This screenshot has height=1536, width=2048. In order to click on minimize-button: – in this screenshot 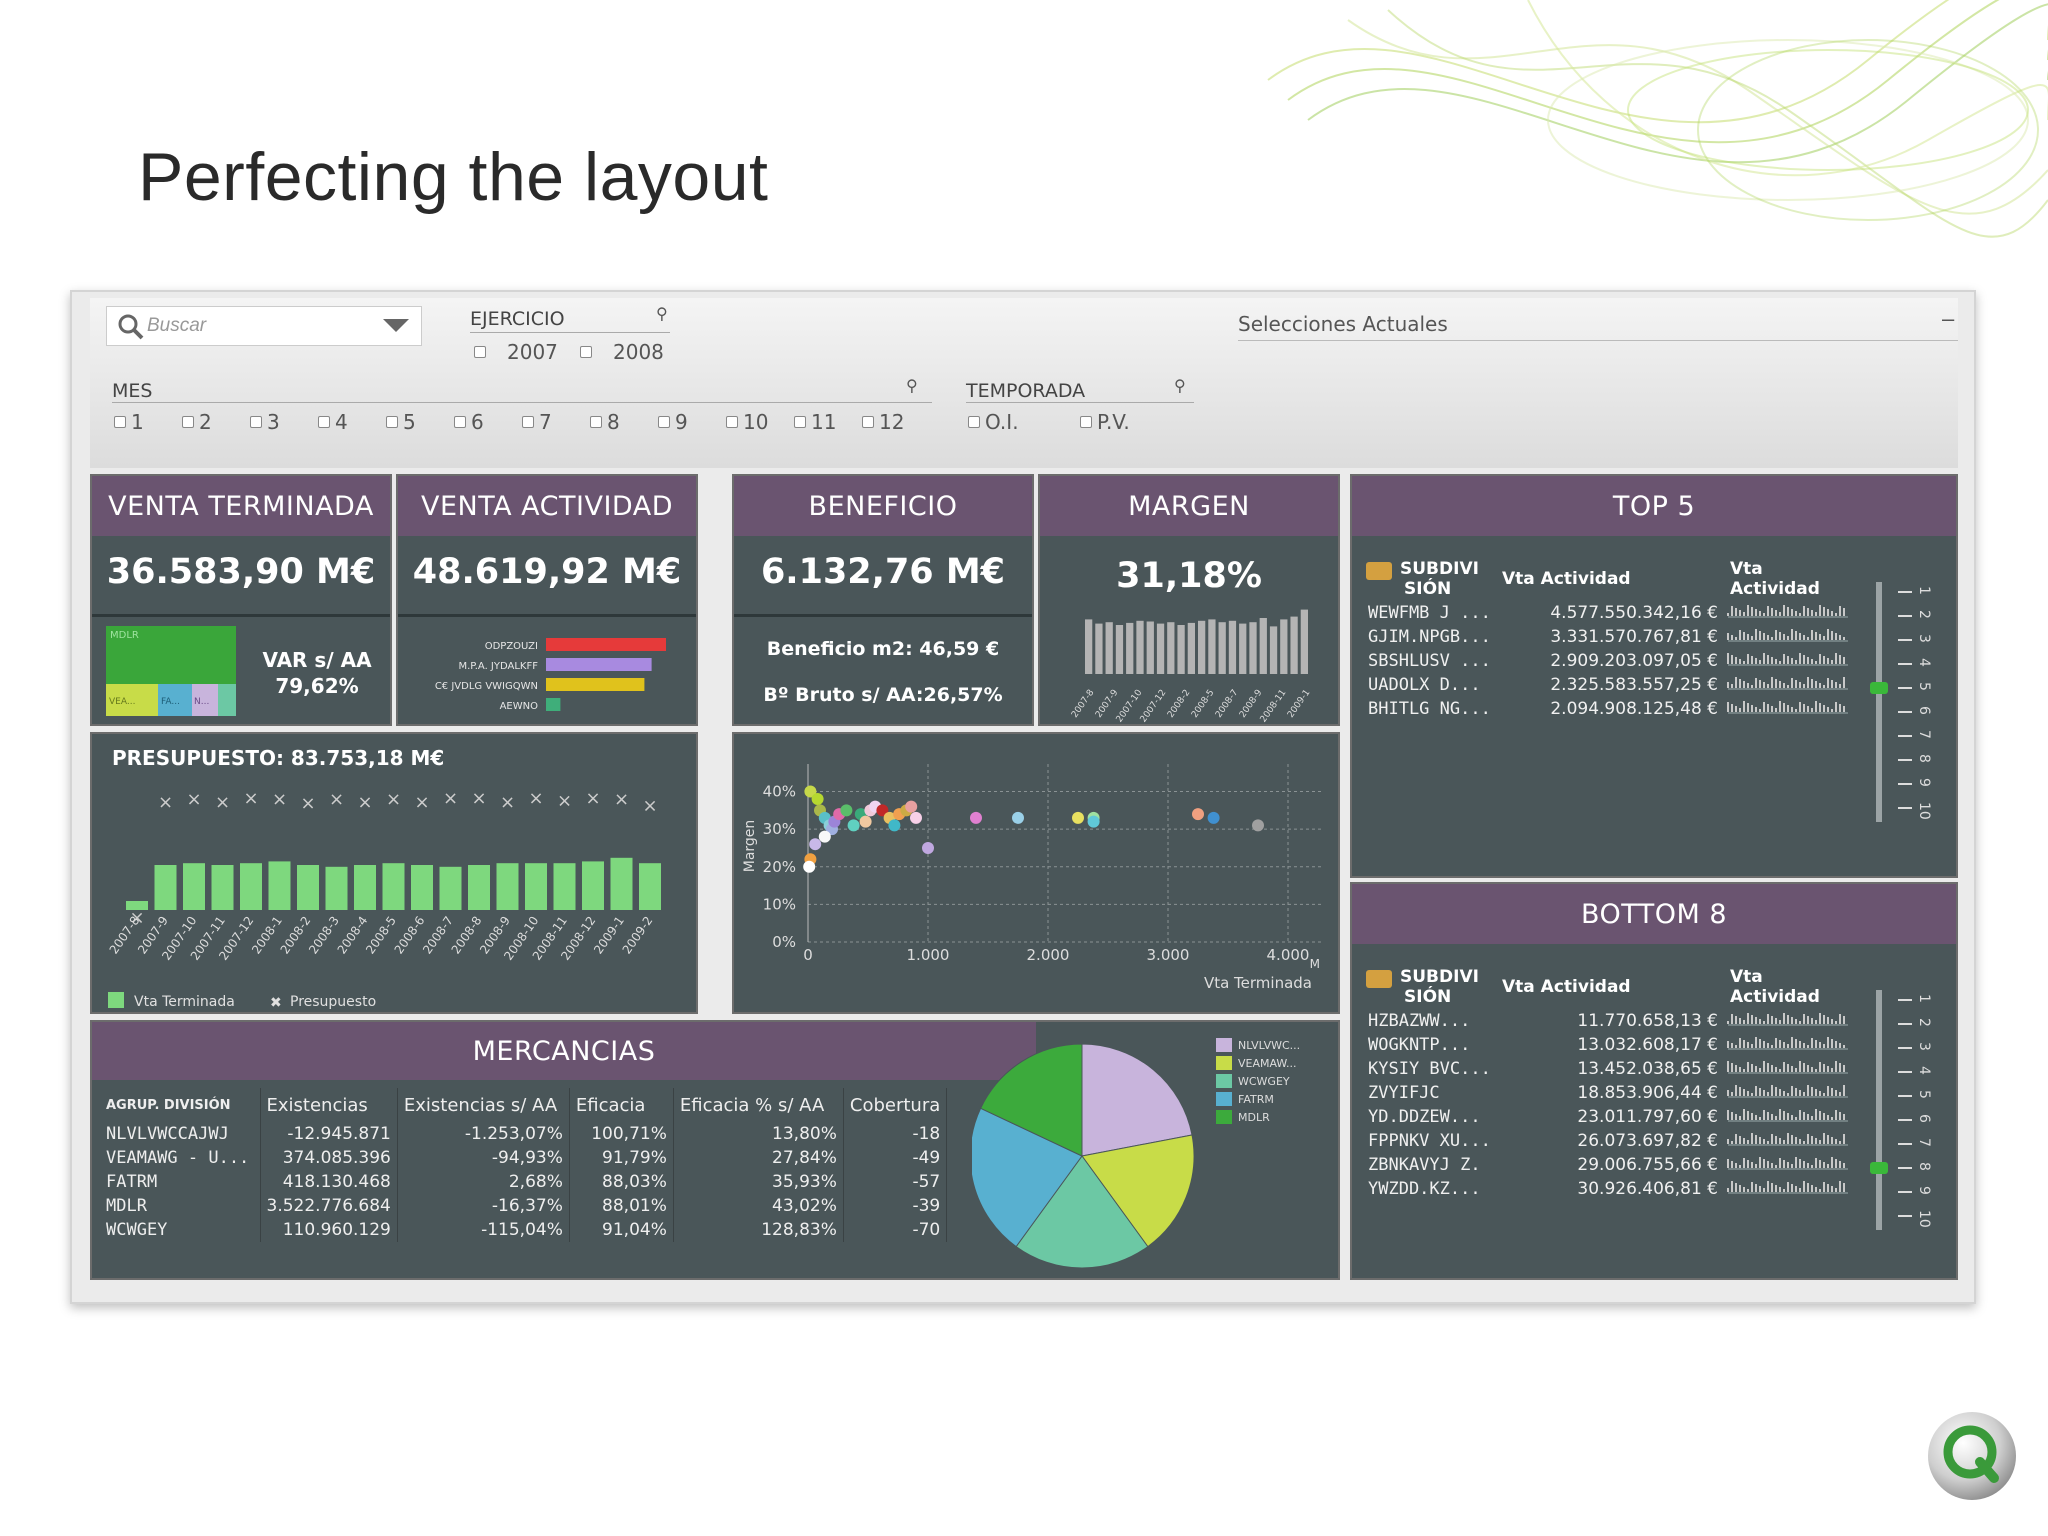, I will do `click(1948, 318)`.